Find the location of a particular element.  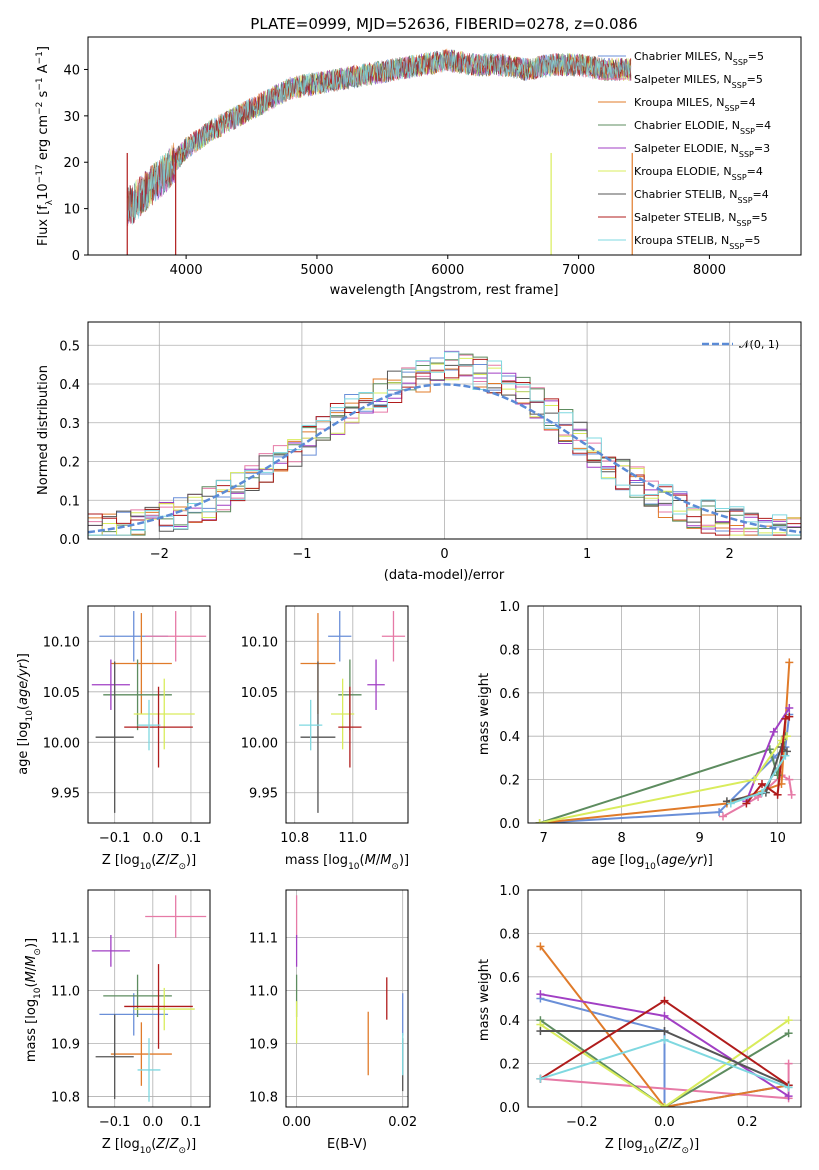

spectrum-xlabel: wavelength [Angstrom, rest frame] is located at coordinates (444, 290).